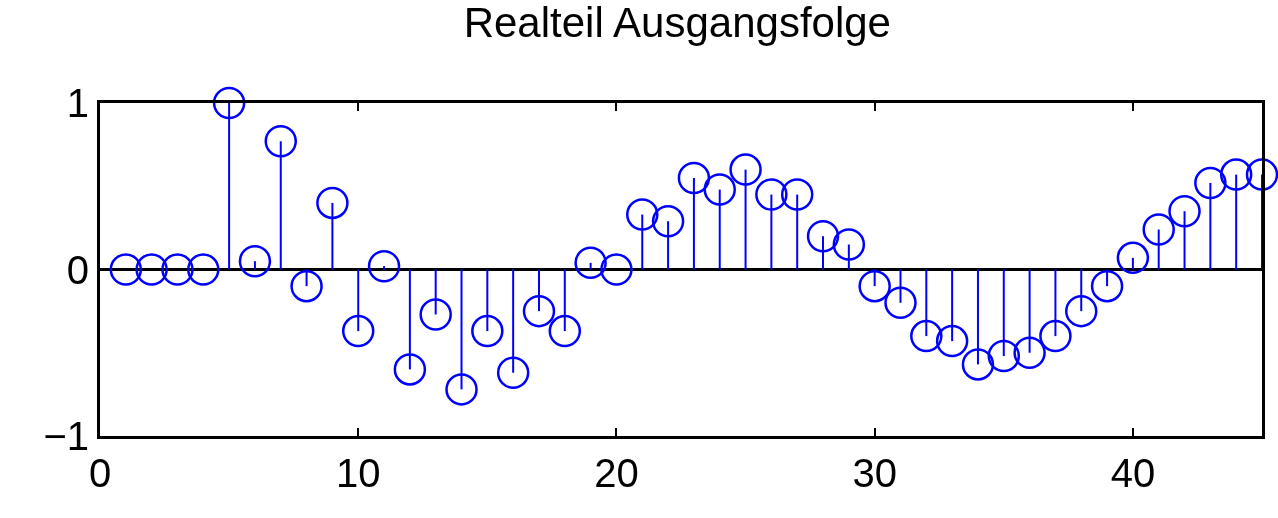 The width and height of the screenshot is (1278, 518). I want to click on x-tick-label: 30, so click(874, 473).